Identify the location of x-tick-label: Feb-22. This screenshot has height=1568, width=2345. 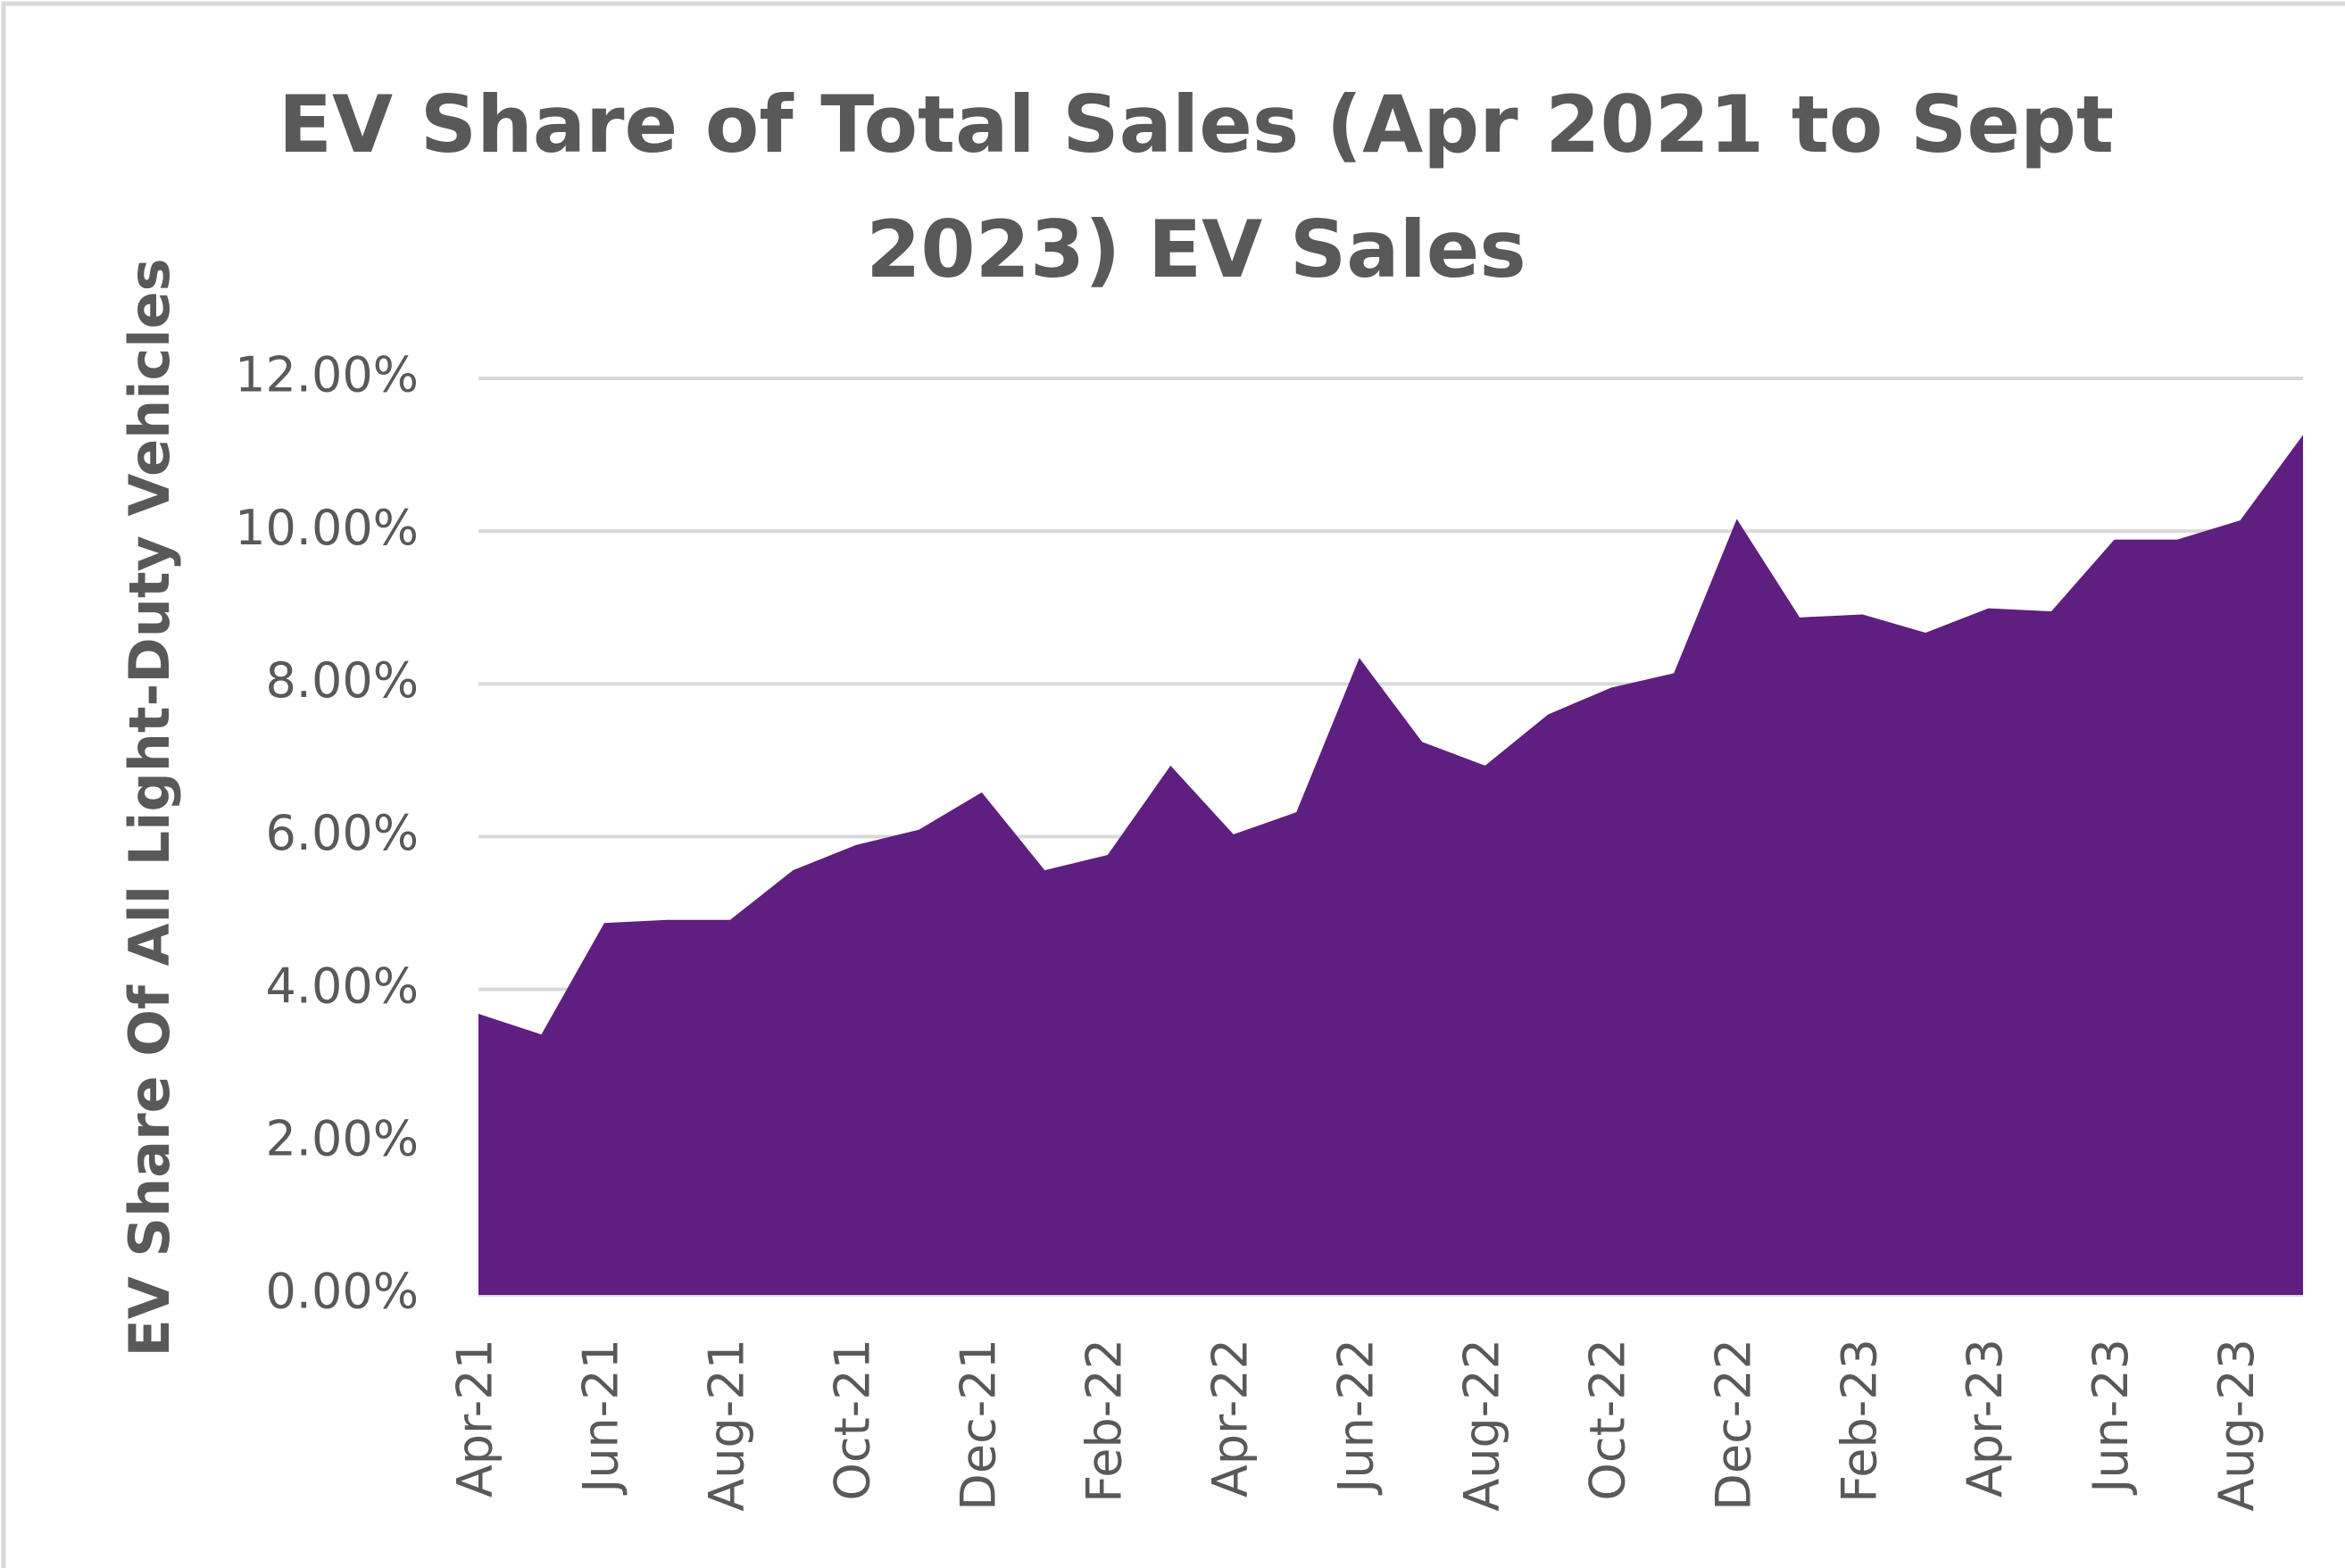
(1104, 1421).